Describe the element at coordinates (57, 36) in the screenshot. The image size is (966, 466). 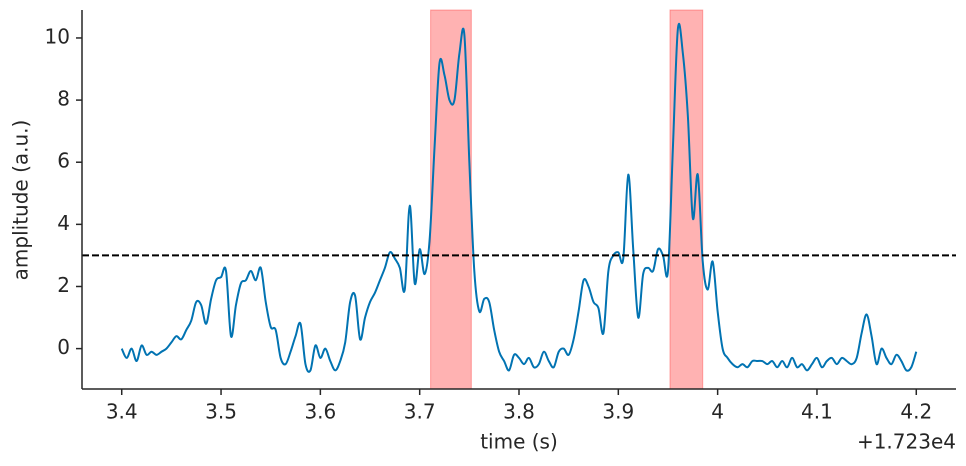
I see `y-tick-label: 10` at that location.